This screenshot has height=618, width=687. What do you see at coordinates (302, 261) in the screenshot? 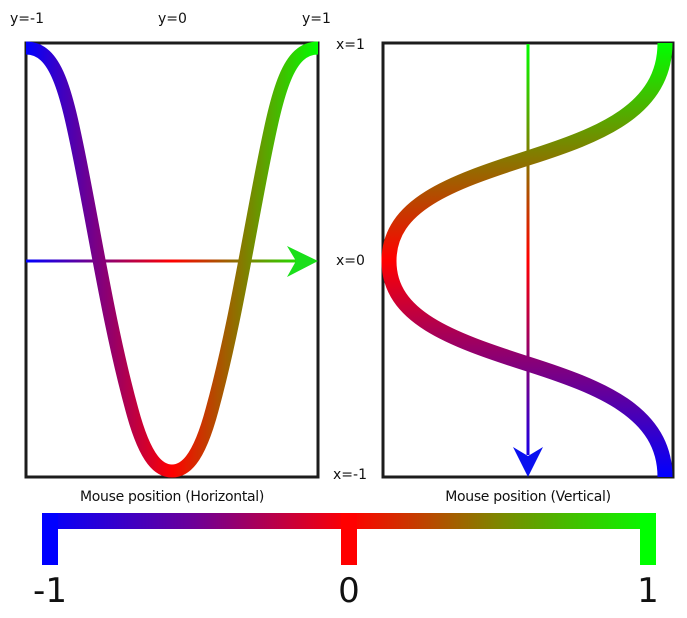
I see `arrow-right-icon` at bounding box center [302, 261].